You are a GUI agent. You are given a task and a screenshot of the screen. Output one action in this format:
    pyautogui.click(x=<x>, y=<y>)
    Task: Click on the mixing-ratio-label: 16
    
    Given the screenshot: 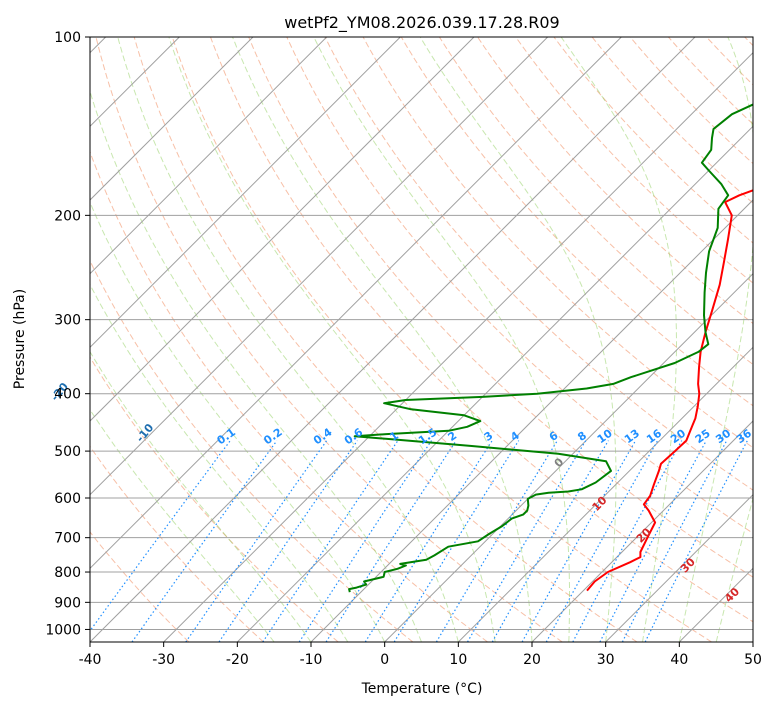 What is the action you would take?
    pyautogui.click(x=654, y=437)
    